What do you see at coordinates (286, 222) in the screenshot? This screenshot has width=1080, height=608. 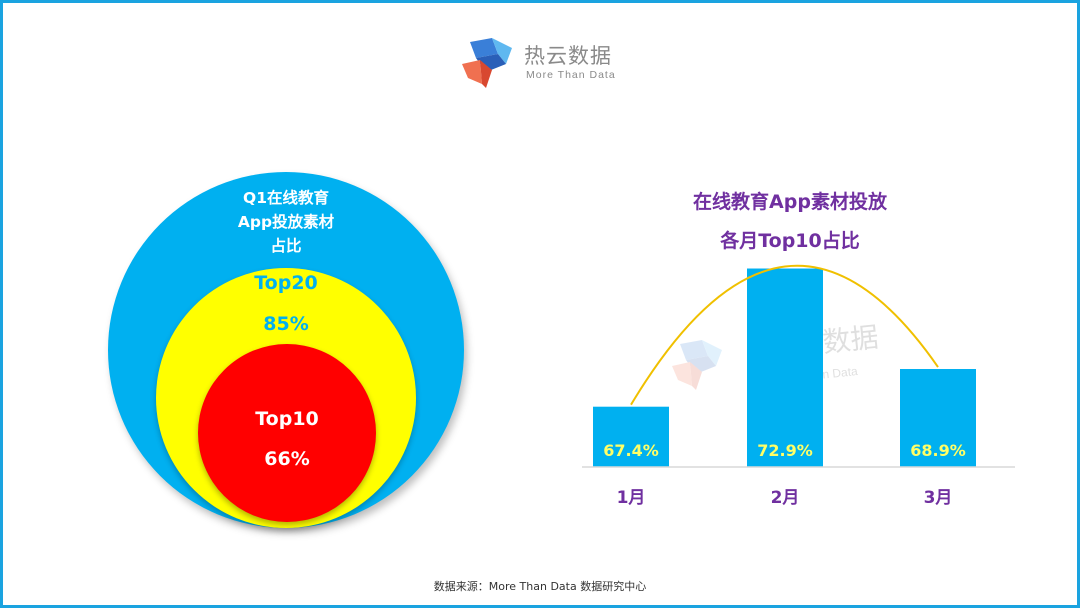 I see `left-chart-title: Q1在线教育 App投放素材 占比` at bounding box center [286, 222].